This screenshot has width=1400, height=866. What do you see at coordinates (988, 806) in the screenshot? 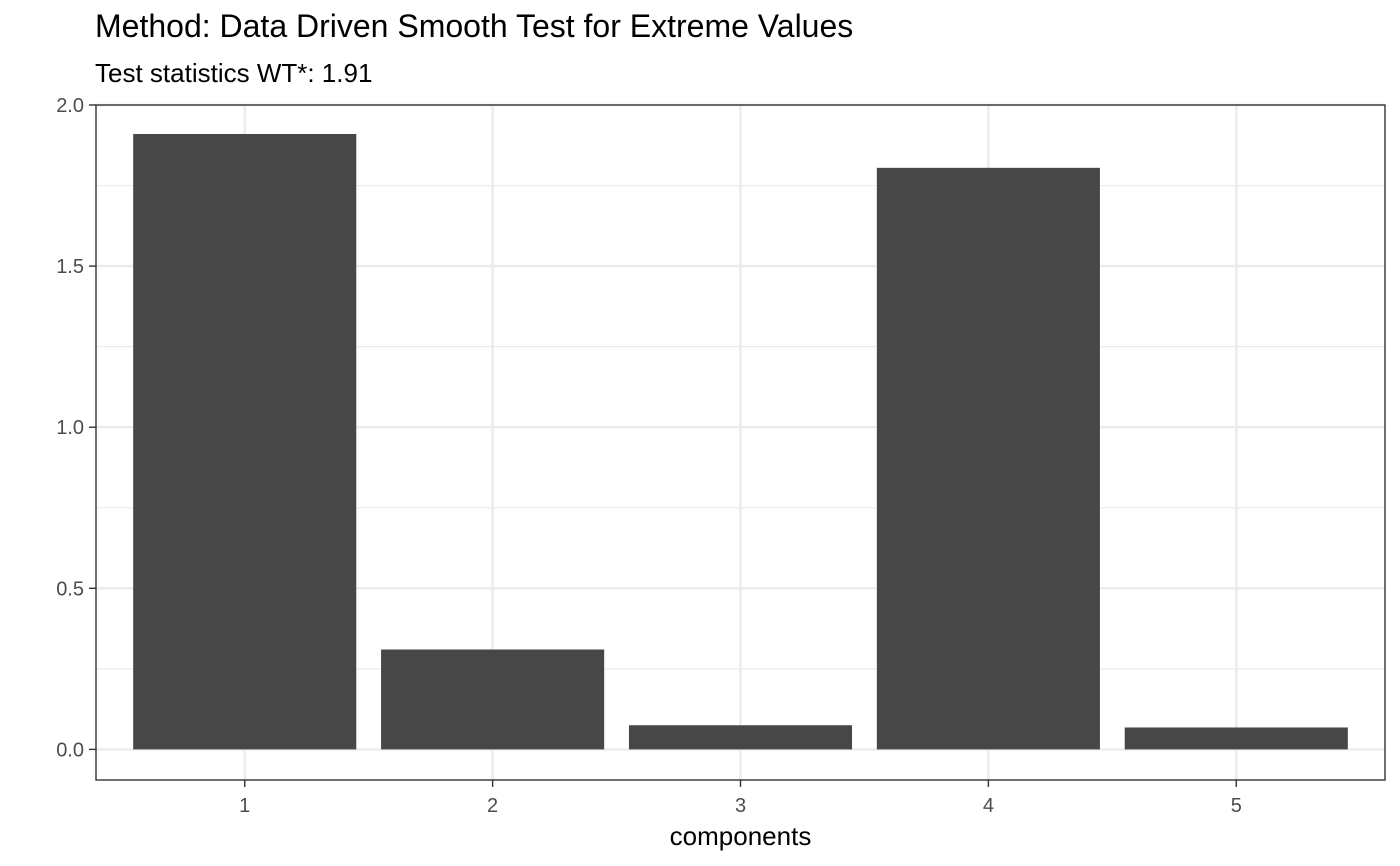
I see `x-tick-label: 4` at bounding box center [988, 806].